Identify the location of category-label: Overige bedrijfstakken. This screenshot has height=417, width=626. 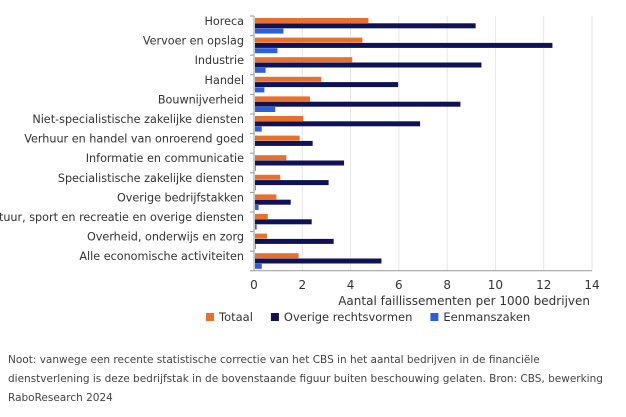
(180, 197).